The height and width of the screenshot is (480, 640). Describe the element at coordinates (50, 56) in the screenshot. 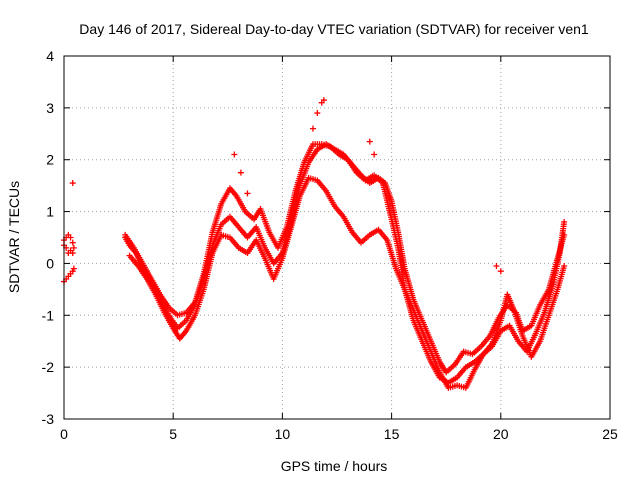

I see `y-tick-label: 4` at that location.